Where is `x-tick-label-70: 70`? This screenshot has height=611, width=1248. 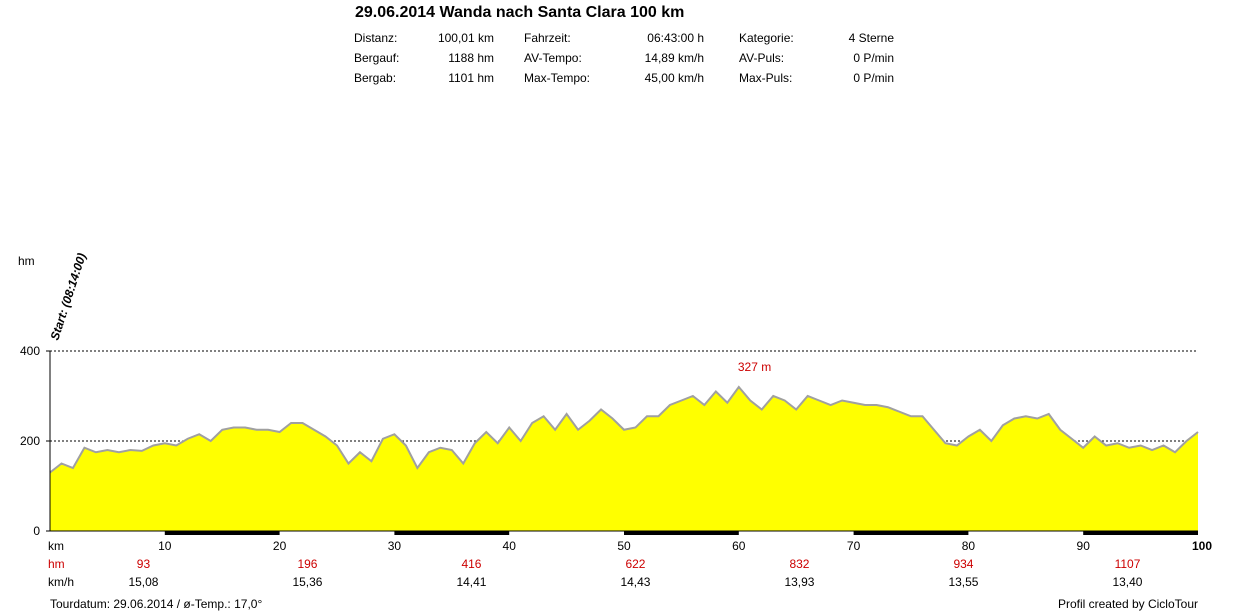 x-tick-label-70: 70 is located at coordinates (854, 546).